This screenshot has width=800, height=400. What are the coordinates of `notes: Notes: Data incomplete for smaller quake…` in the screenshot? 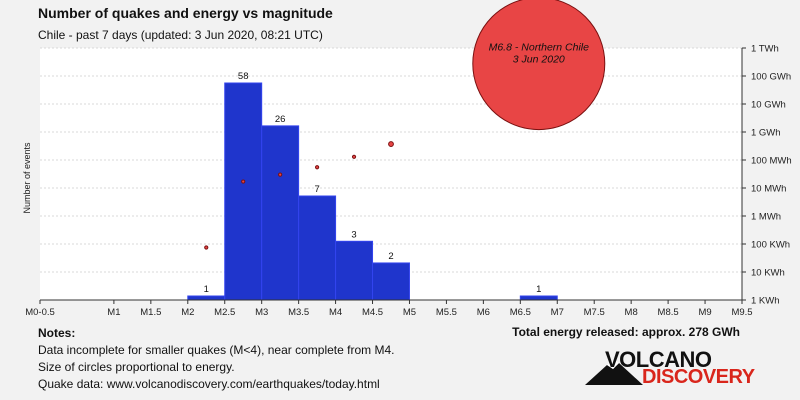 It's located at (216, 359).